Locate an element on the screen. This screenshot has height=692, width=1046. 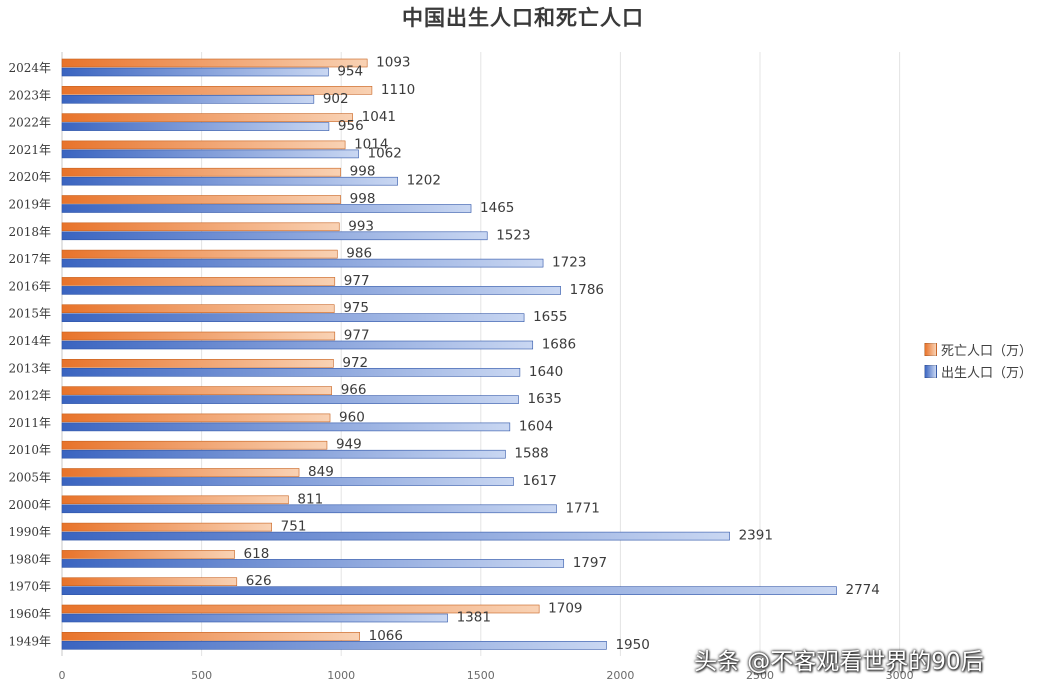
birth-value-label: 2774 is located at coordinates (863, 590).